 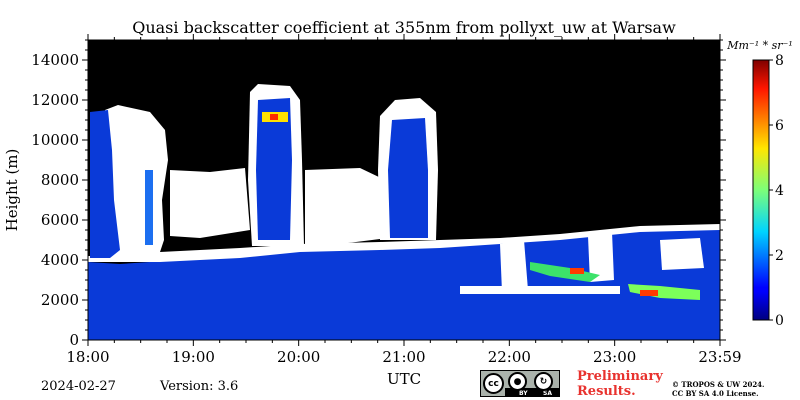 I want to click on license-by-label: BY, so click(x=523, y=393).